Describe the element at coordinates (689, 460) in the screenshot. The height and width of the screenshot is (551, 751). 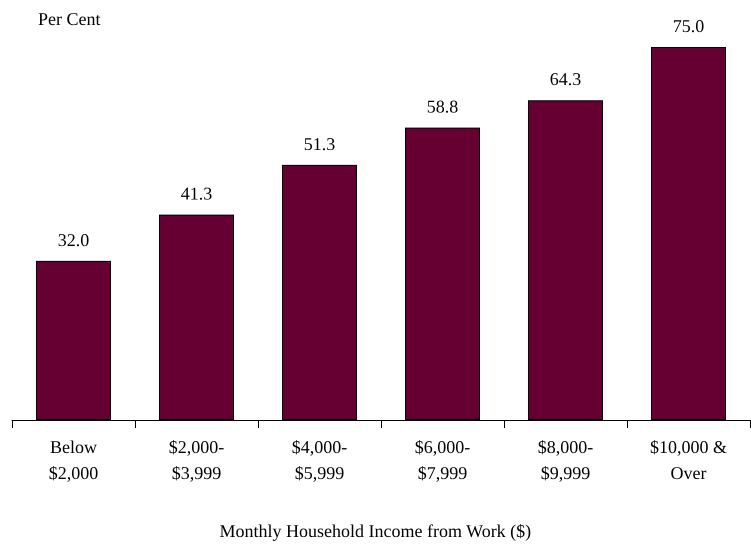
I see `x-tick-label: $10,000 & Over` at that location.